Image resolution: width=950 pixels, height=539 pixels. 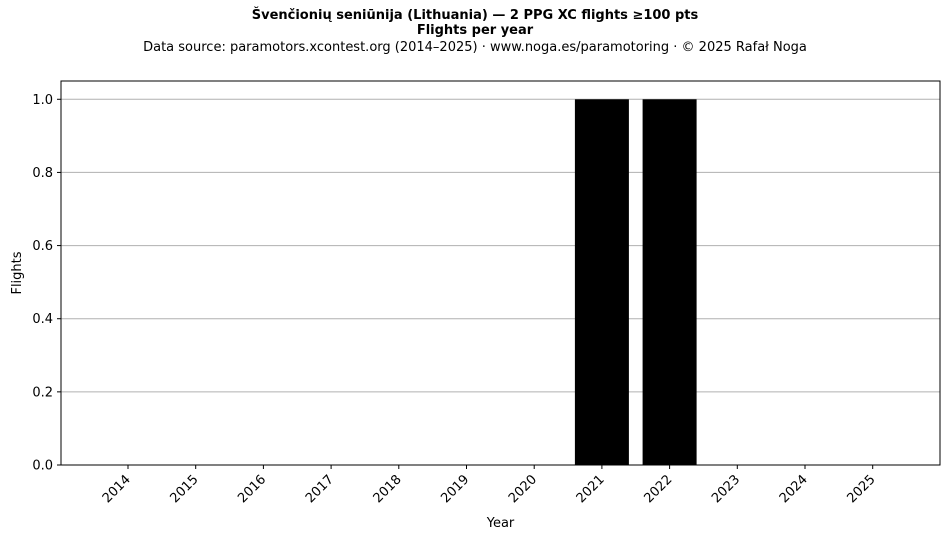 I want to click on y-tick-label: 0.4, so click(x=42, y=319).